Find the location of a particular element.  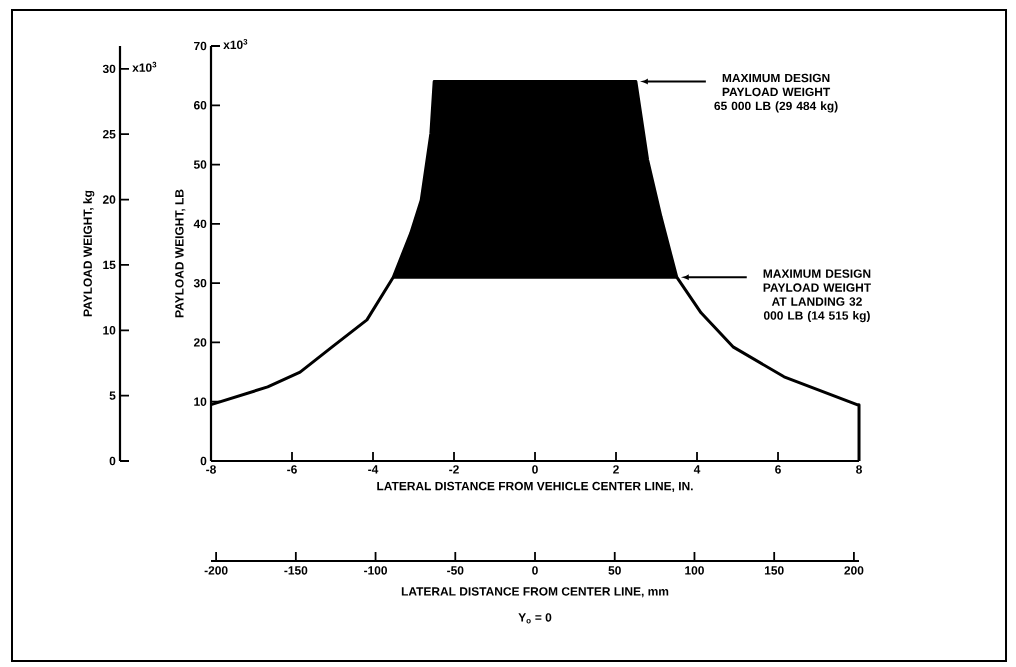

y2-tick-label: 15 is located at coordinates (109, 265).